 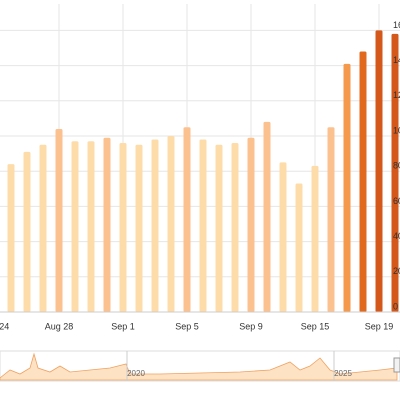 I want to click on navigator-label: 2020, so click(x=136, y=373).